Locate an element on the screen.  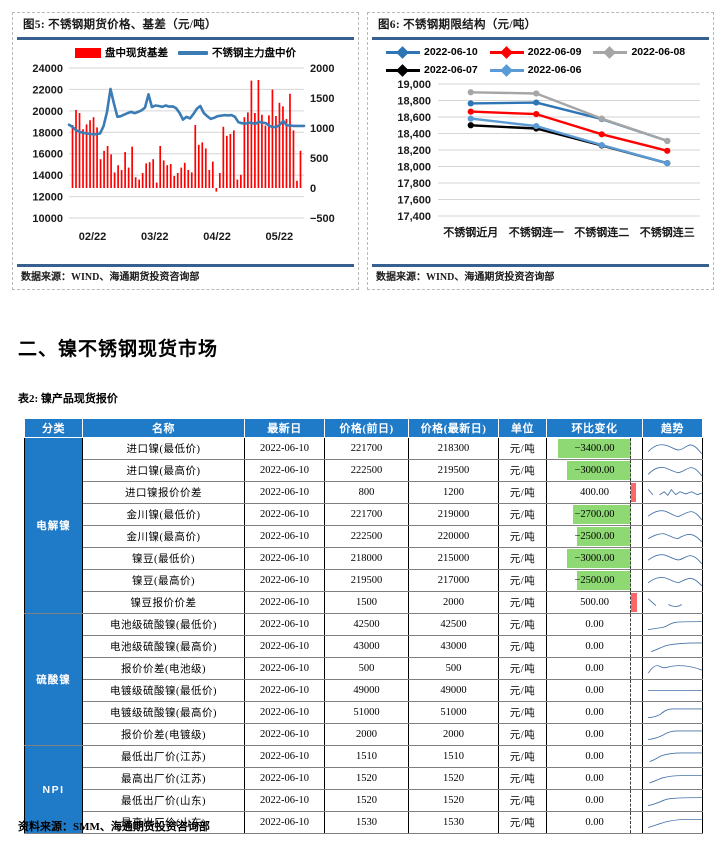
legend-item-2022-06-08: 2022-06-08 is located at coordinates (639, 52).